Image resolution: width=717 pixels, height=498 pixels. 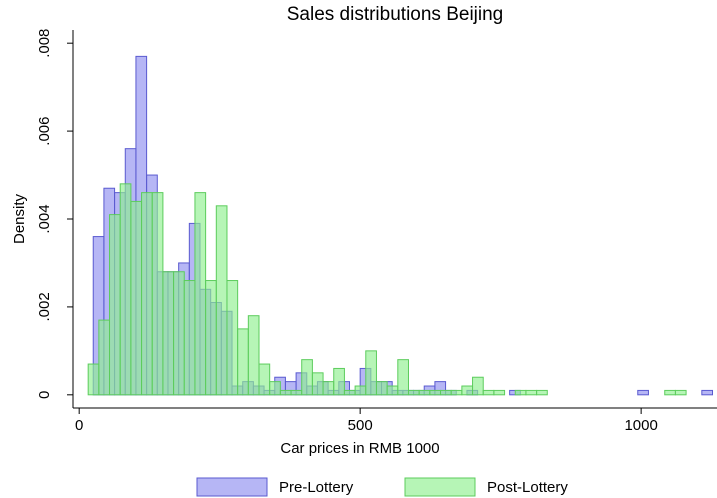 I want to click on y-tick-label: 0, so click(x=44, y=395).